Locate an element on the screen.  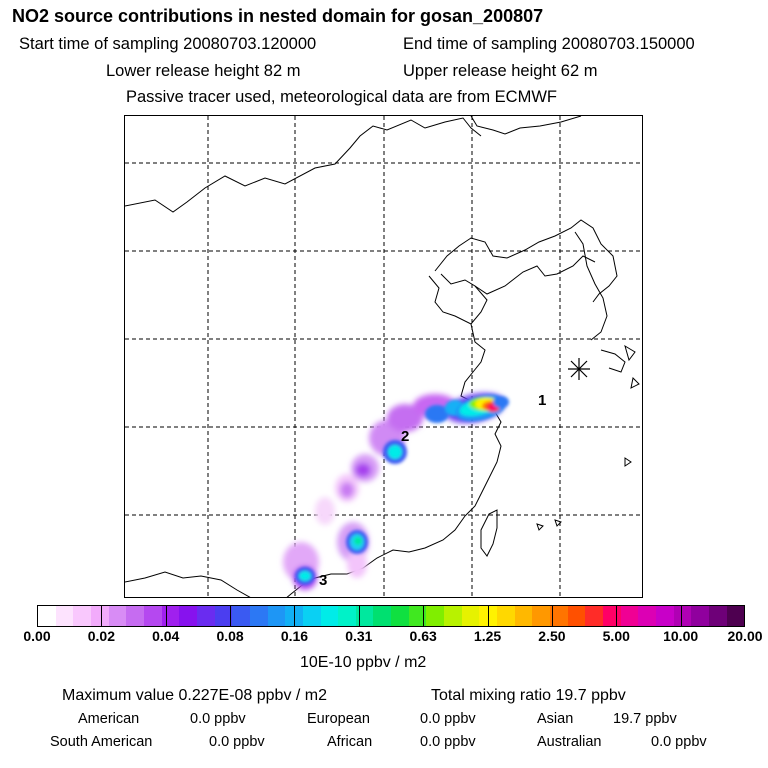
receptor-marker-icon is located at coordinates (579, 369).